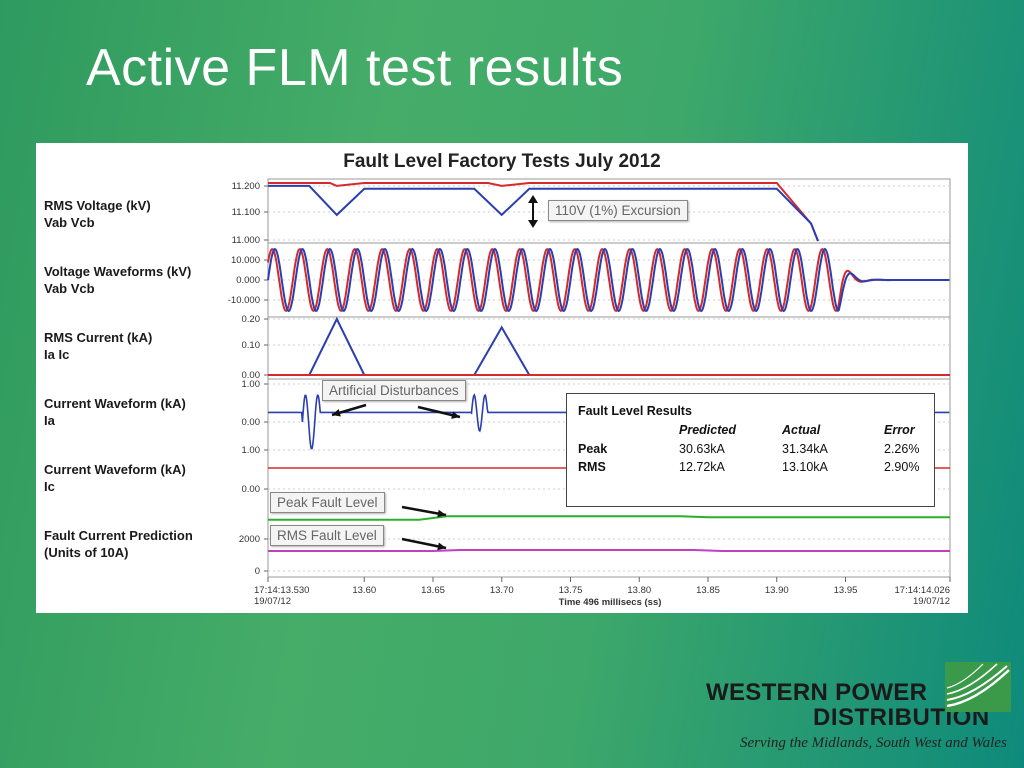  What do you see at coordinates (702, 449) in the screenshot?
I see `results-row-peak-predicted: 30.63kA` at bounding box center [702, 449].